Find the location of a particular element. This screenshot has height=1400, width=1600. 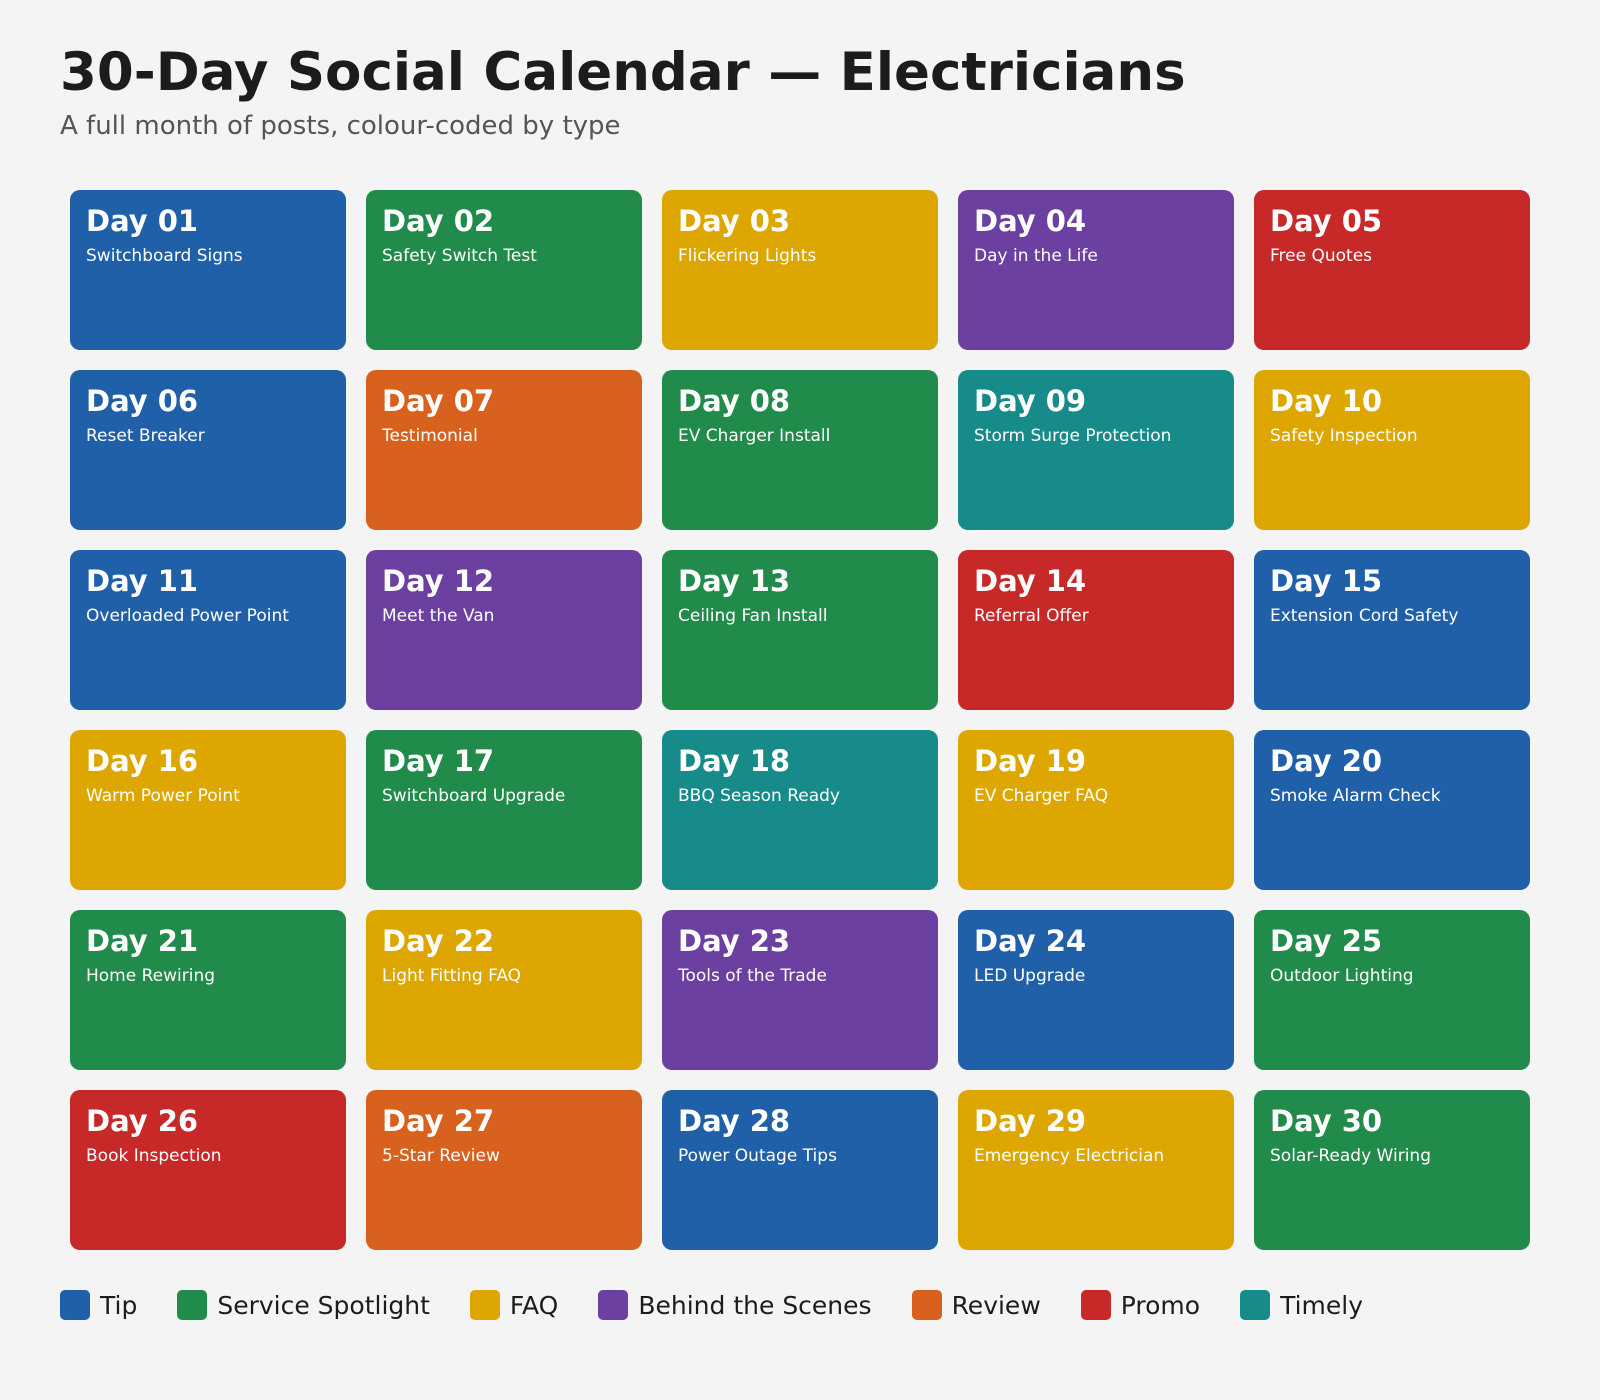

day-number: Day 25 is located at coordinates (1326, 941).